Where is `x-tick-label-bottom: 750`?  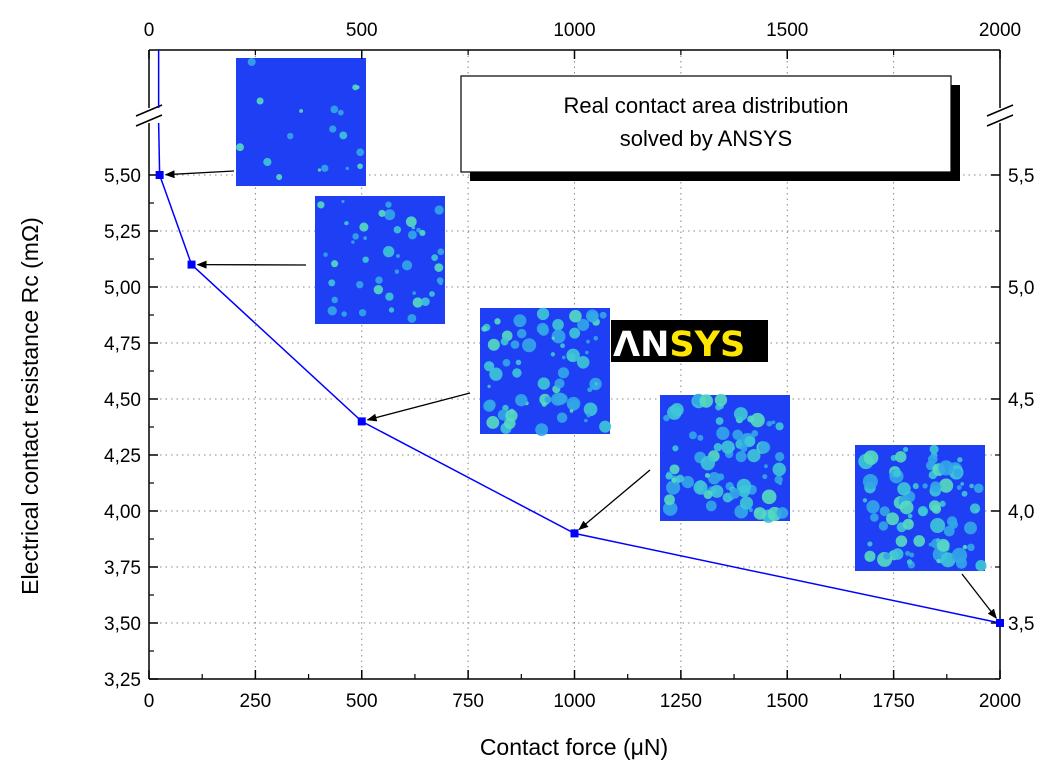 x-tick-label-bottom: 750 is located at coordinates (468, 701).